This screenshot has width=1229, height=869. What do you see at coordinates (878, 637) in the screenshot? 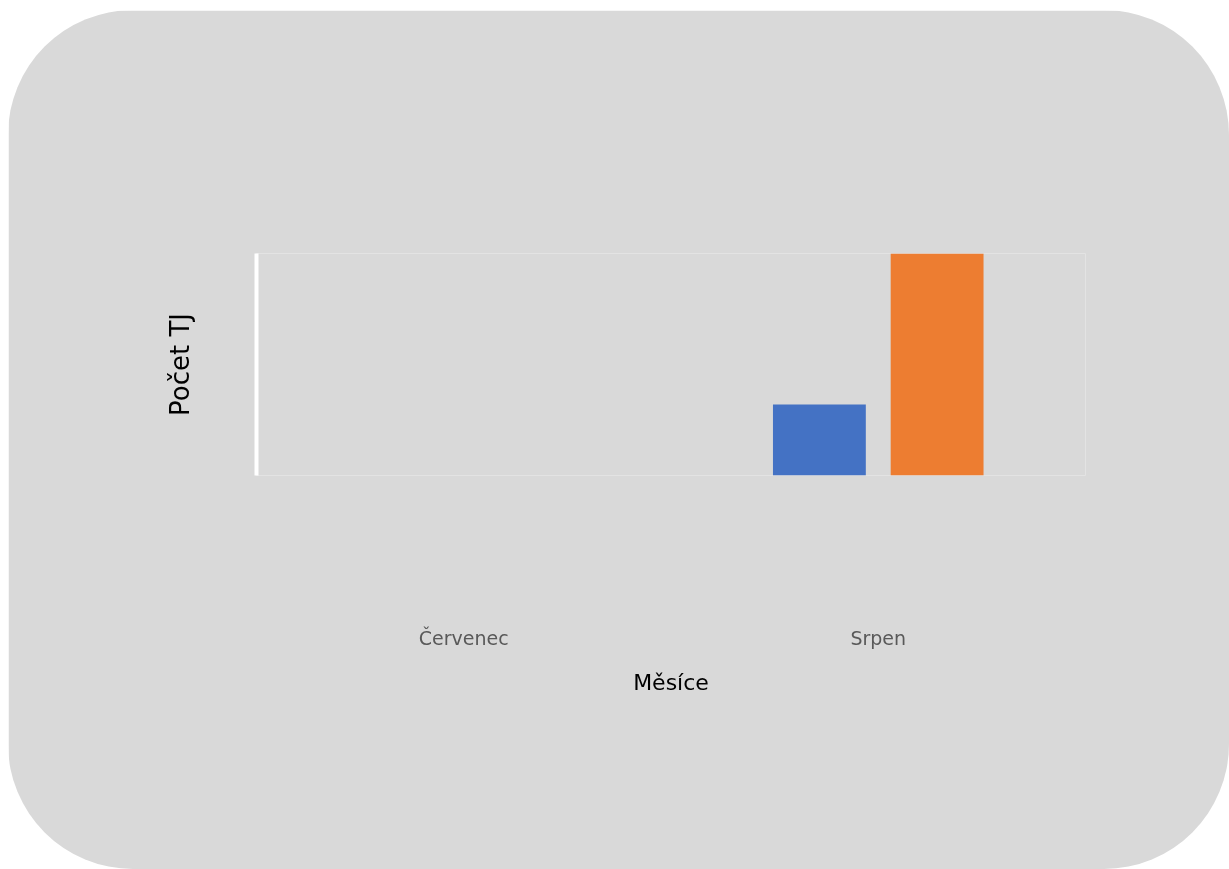
I see `x-tick-label: Srpen` at bounding box center [878, 637].